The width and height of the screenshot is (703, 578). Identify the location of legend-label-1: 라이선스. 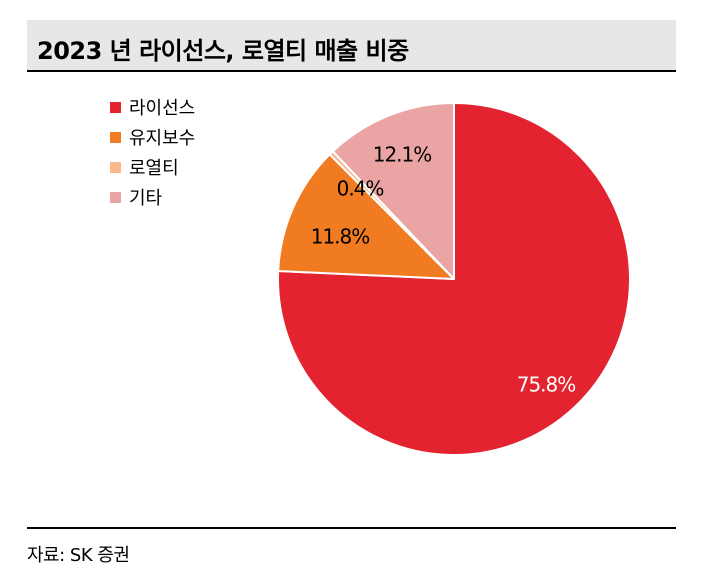
(162, 108).